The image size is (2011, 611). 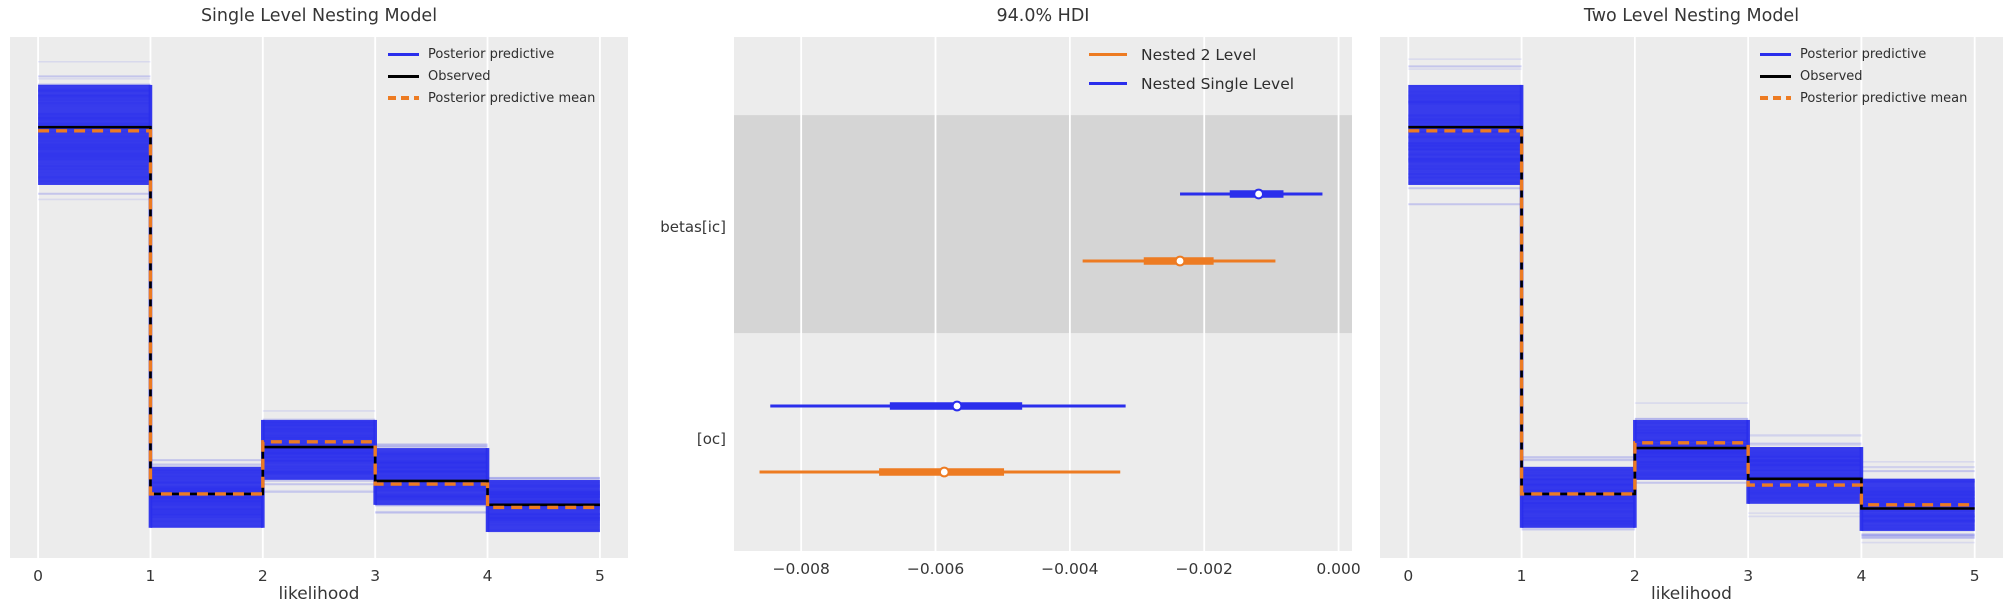 What do you see at coordinates (1218, 83) in the screenshot?
I see `legend-label: Nested Single Level` at bounding box center [1218, 83].